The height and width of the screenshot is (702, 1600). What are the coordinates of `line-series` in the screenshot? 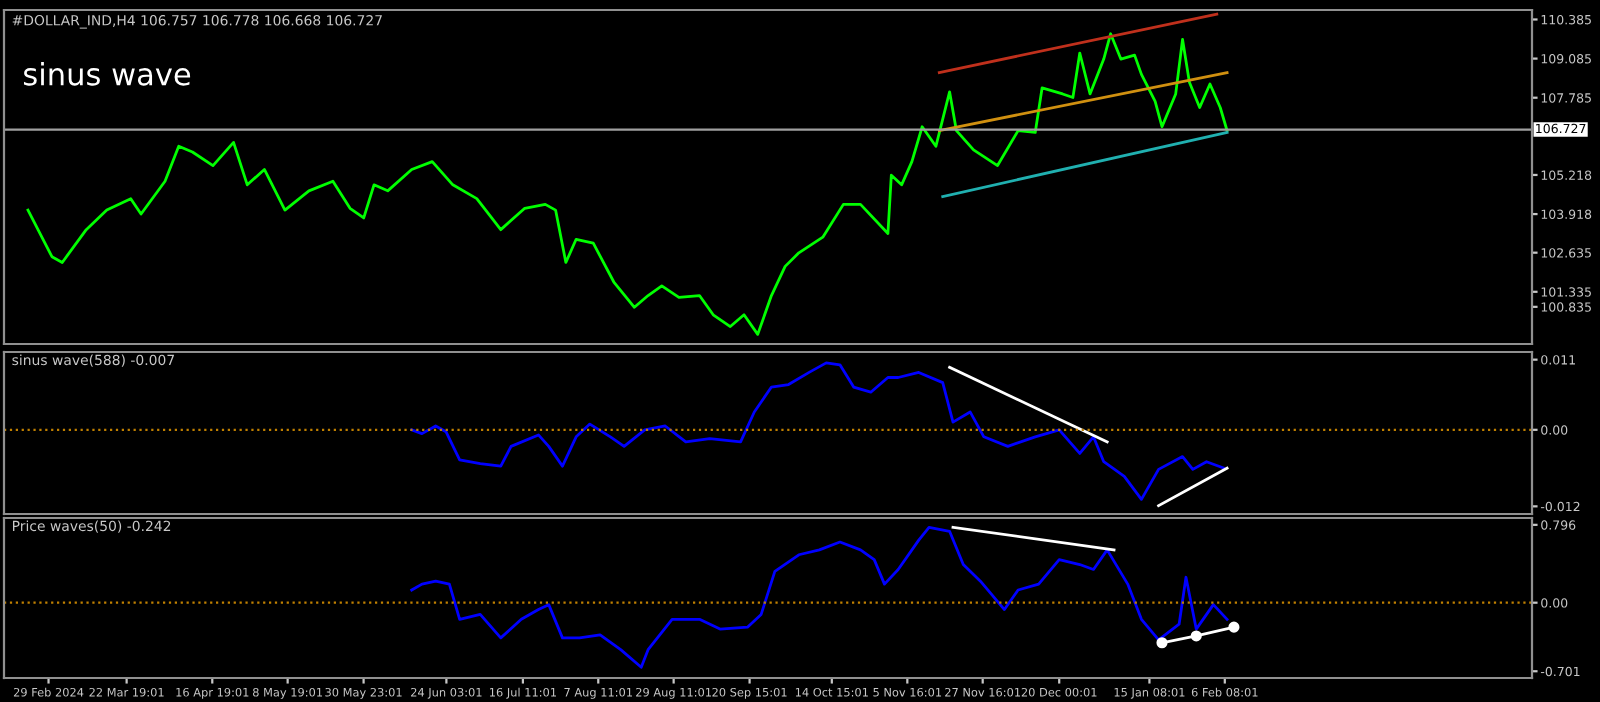 It's located at (818, 431).